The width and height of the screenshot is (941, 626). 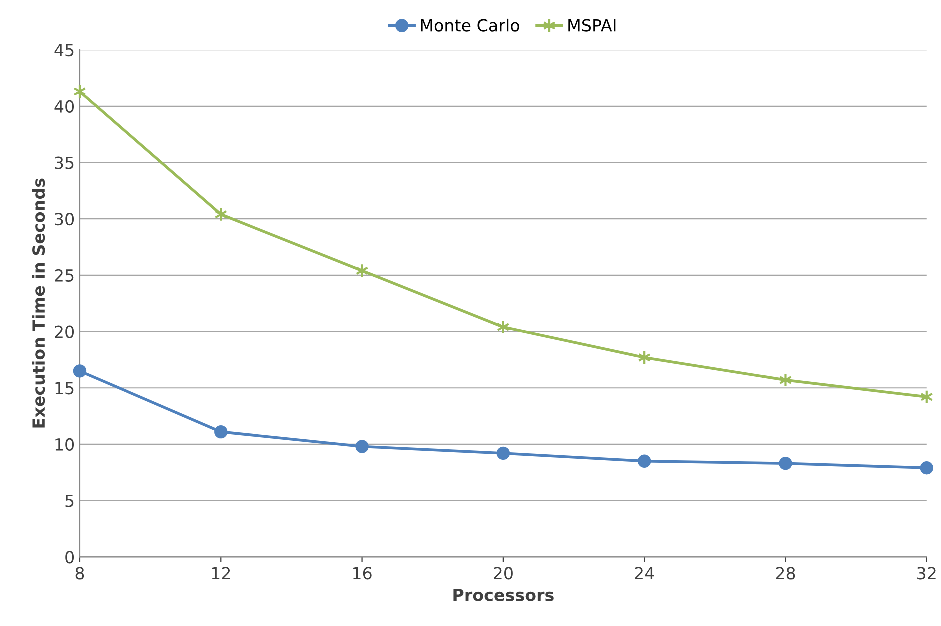 What do you see at coordinates (592, 25) in the screenshot?
I see `legend-label: MSPAI` at bounding box center [592, 25].